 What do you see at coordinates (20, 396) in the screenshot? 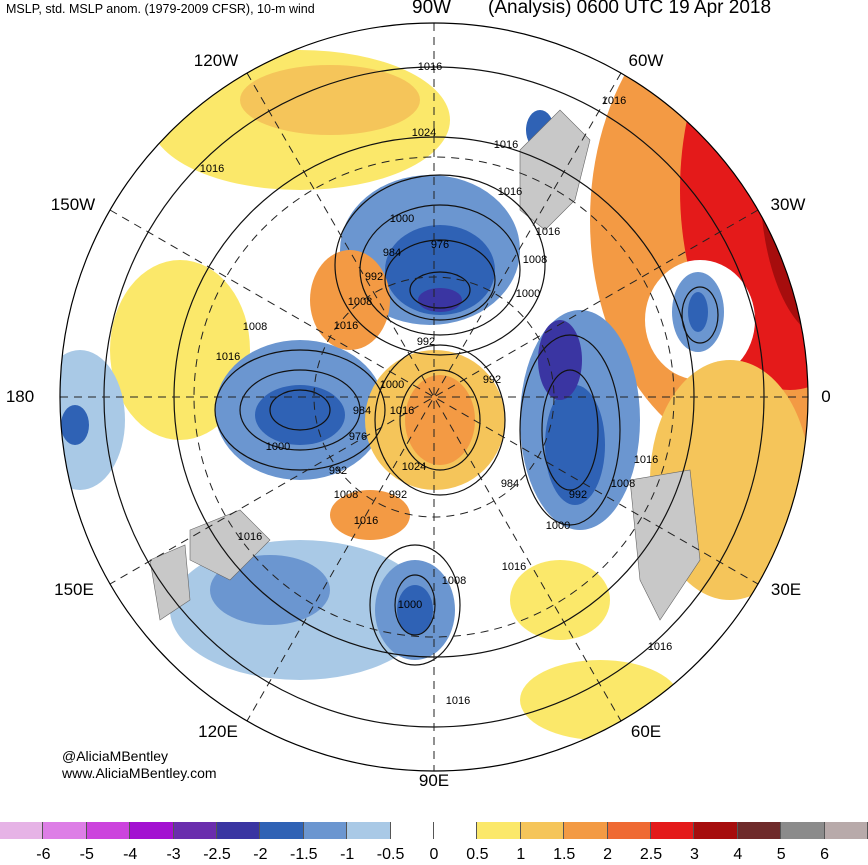
I see `lon-label-180: 180` at bounding box center [20, 396].